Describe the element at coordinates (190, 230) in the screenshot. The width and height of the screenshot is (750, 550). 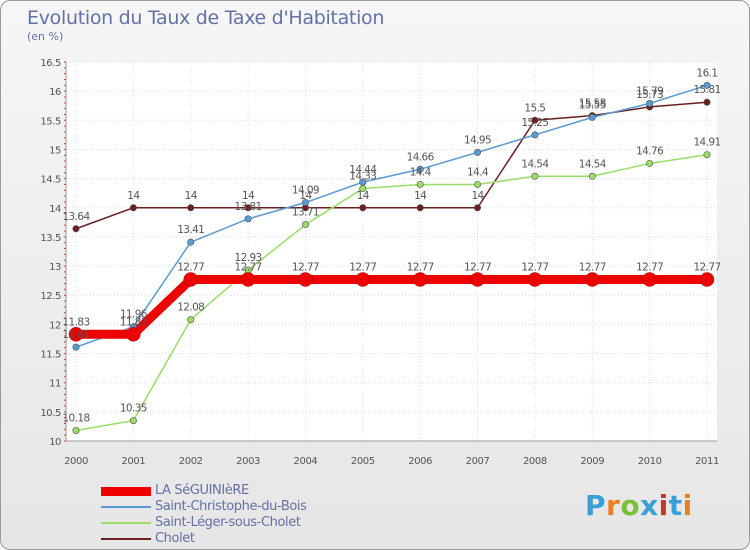
I see `data-label: 13.41` at that location.